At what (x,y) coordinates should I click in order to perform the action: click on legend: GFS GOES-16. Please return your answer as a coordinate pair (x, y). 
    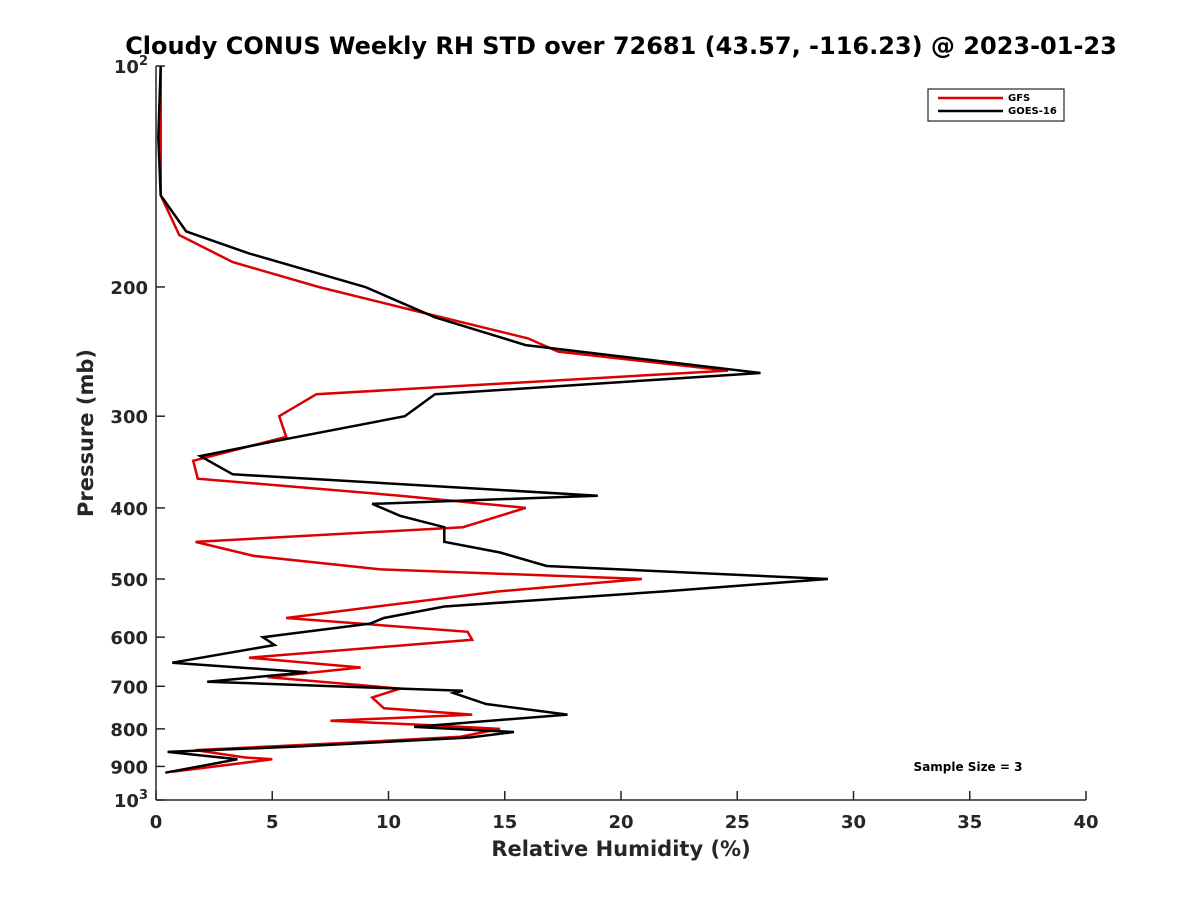
    Looking at the image, I should click on (996, 105).